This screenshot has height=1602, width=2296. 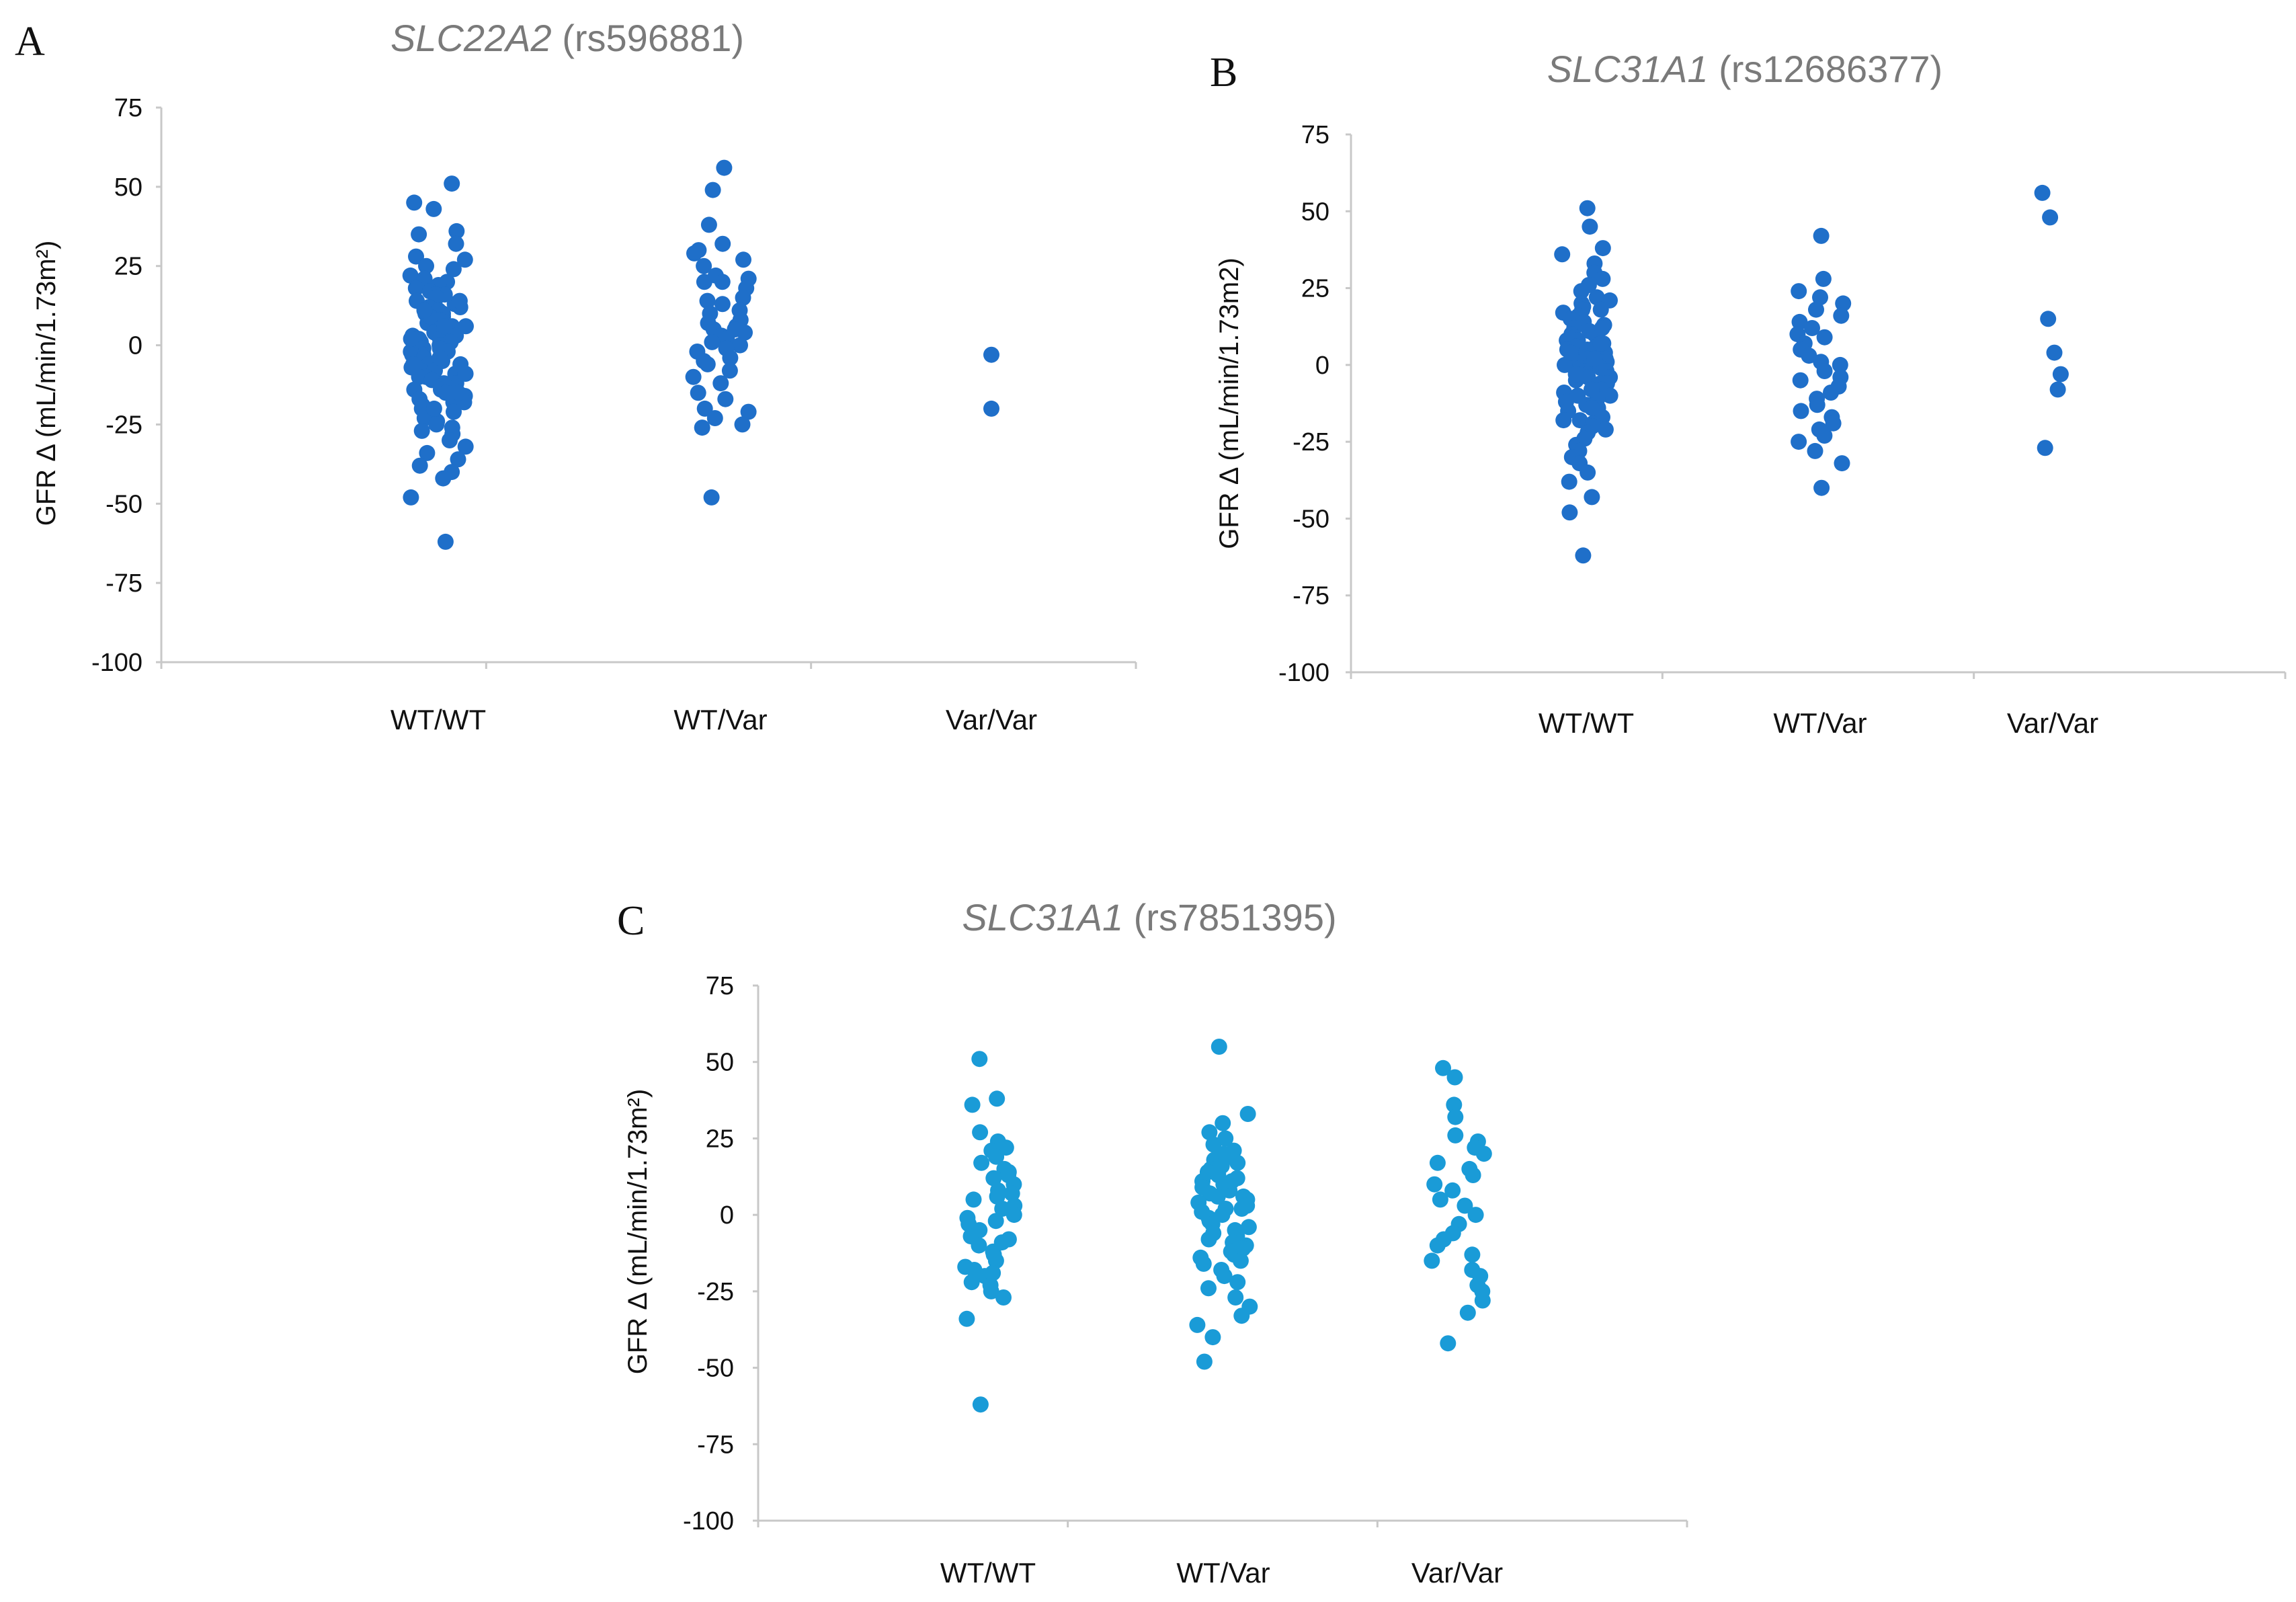 I want to click on chart-title: SLC22A2 (rs596881), so click(x=567, y=38).